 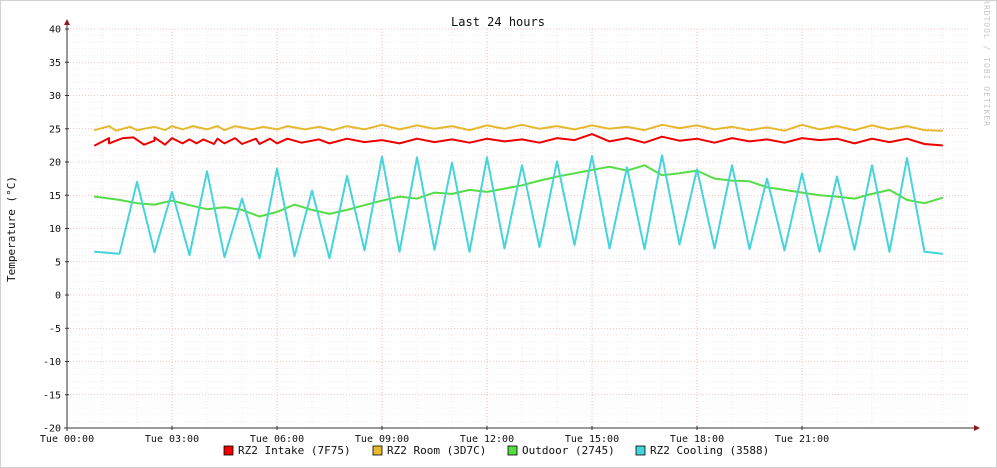 I want to click on y-axis-label: Temperature (°C), so click(x=11, y=229).